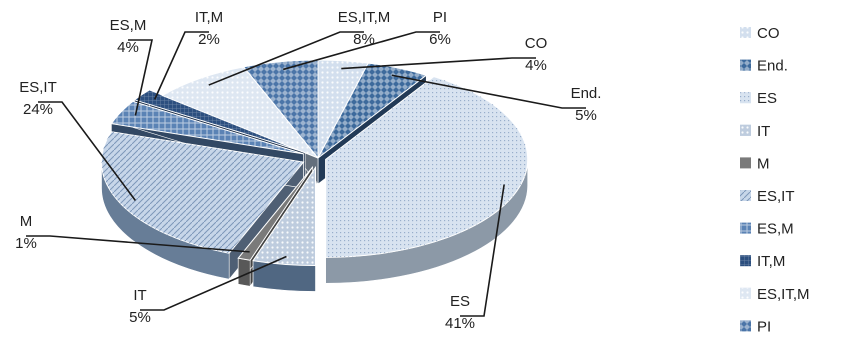 The image size is (842, 346). What do you see at coordinates (482, 250) in the screenshot?
I see `leader-line-es` at bounding box center [482, 250].